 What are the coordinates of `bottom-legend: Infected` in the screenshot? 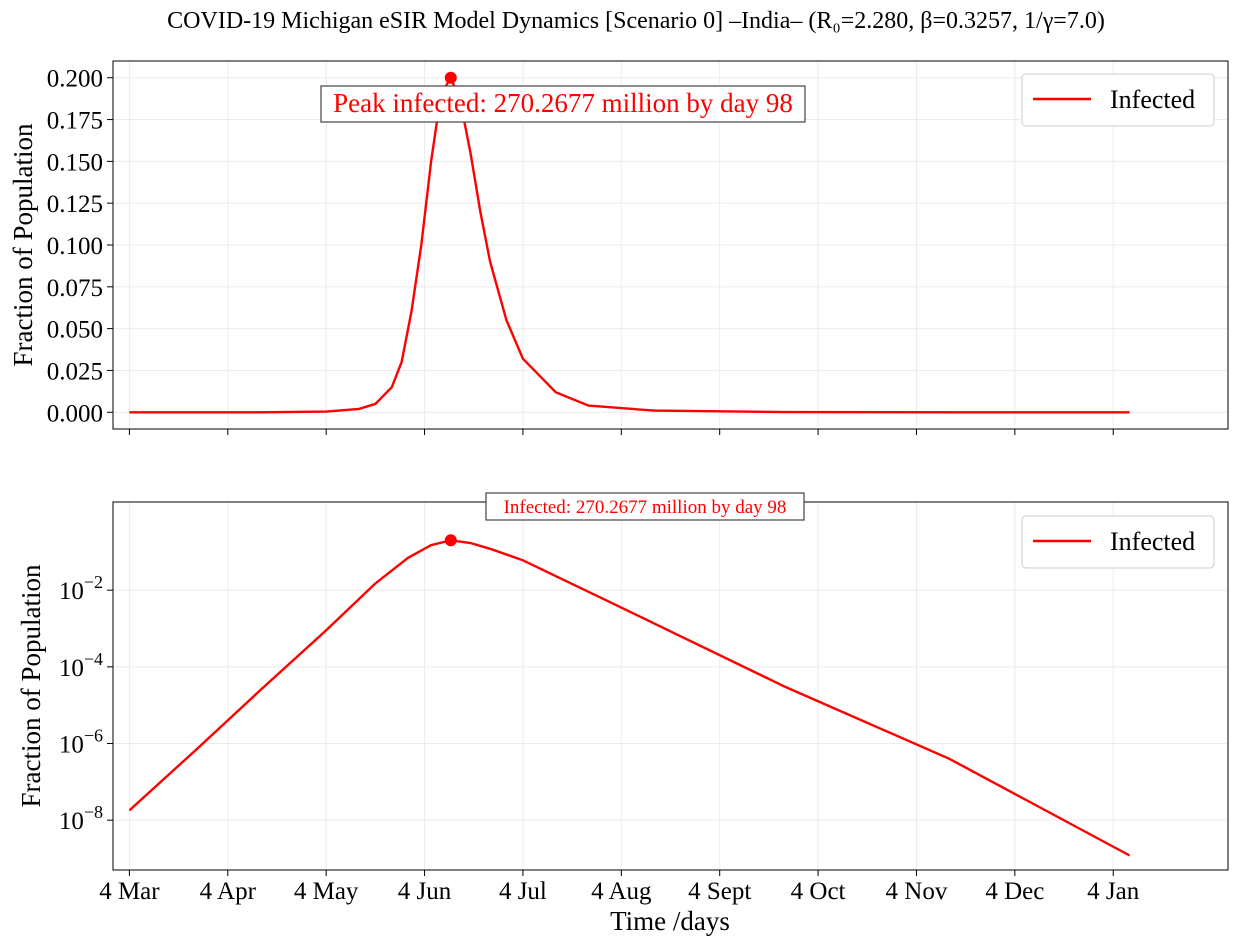 It's located at (1118, 542).